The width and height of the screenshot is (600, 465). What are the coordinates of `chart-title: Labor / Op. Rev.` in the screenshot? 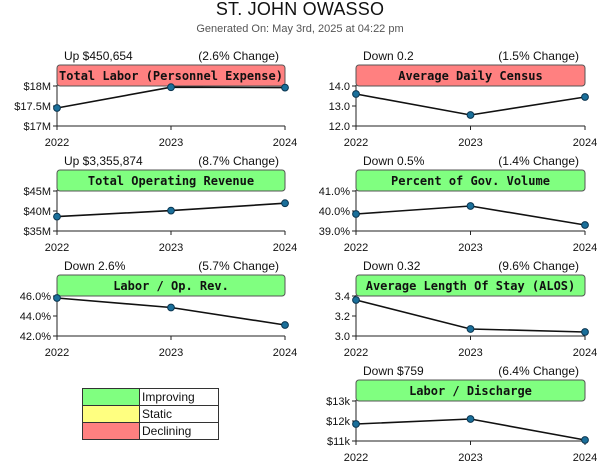 It's located at (171, 286).